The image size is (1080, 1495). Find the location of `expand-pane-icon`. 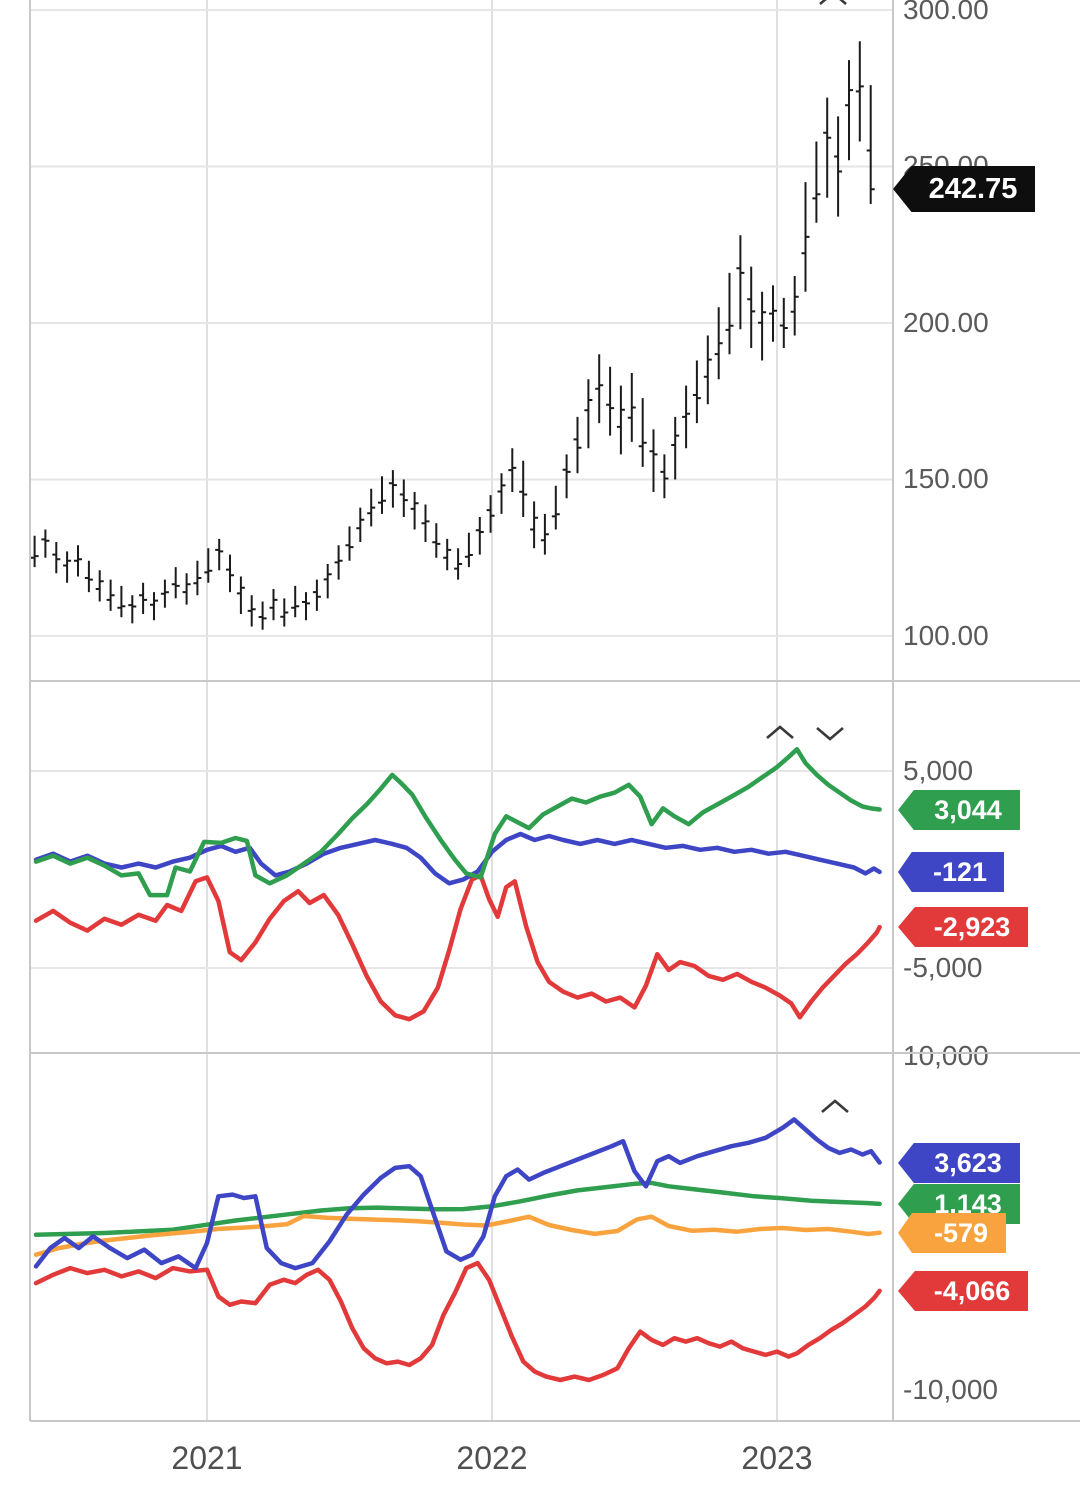

expand-pane-icon is located at coordinates (830, 733).